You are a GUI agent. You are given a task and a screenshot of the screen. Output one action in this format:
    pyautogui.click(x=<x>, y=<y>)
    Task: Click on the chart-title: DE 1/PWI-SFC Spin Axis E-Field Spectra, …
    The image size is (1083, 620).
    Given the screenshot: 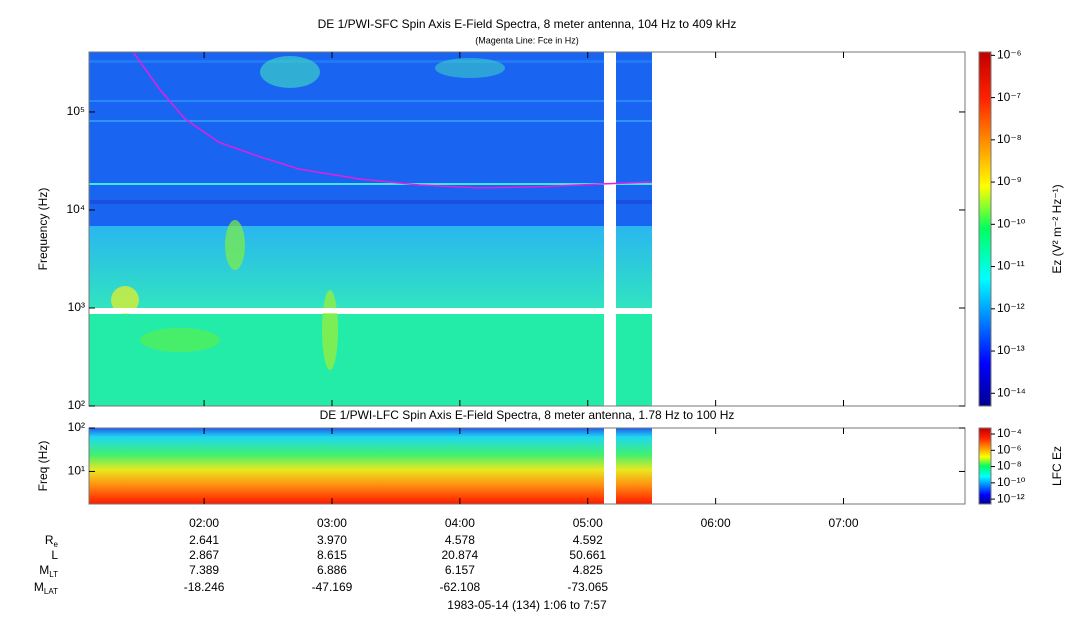 What is the action you would take?
    pyautogui.click(x=527, y=24)
    